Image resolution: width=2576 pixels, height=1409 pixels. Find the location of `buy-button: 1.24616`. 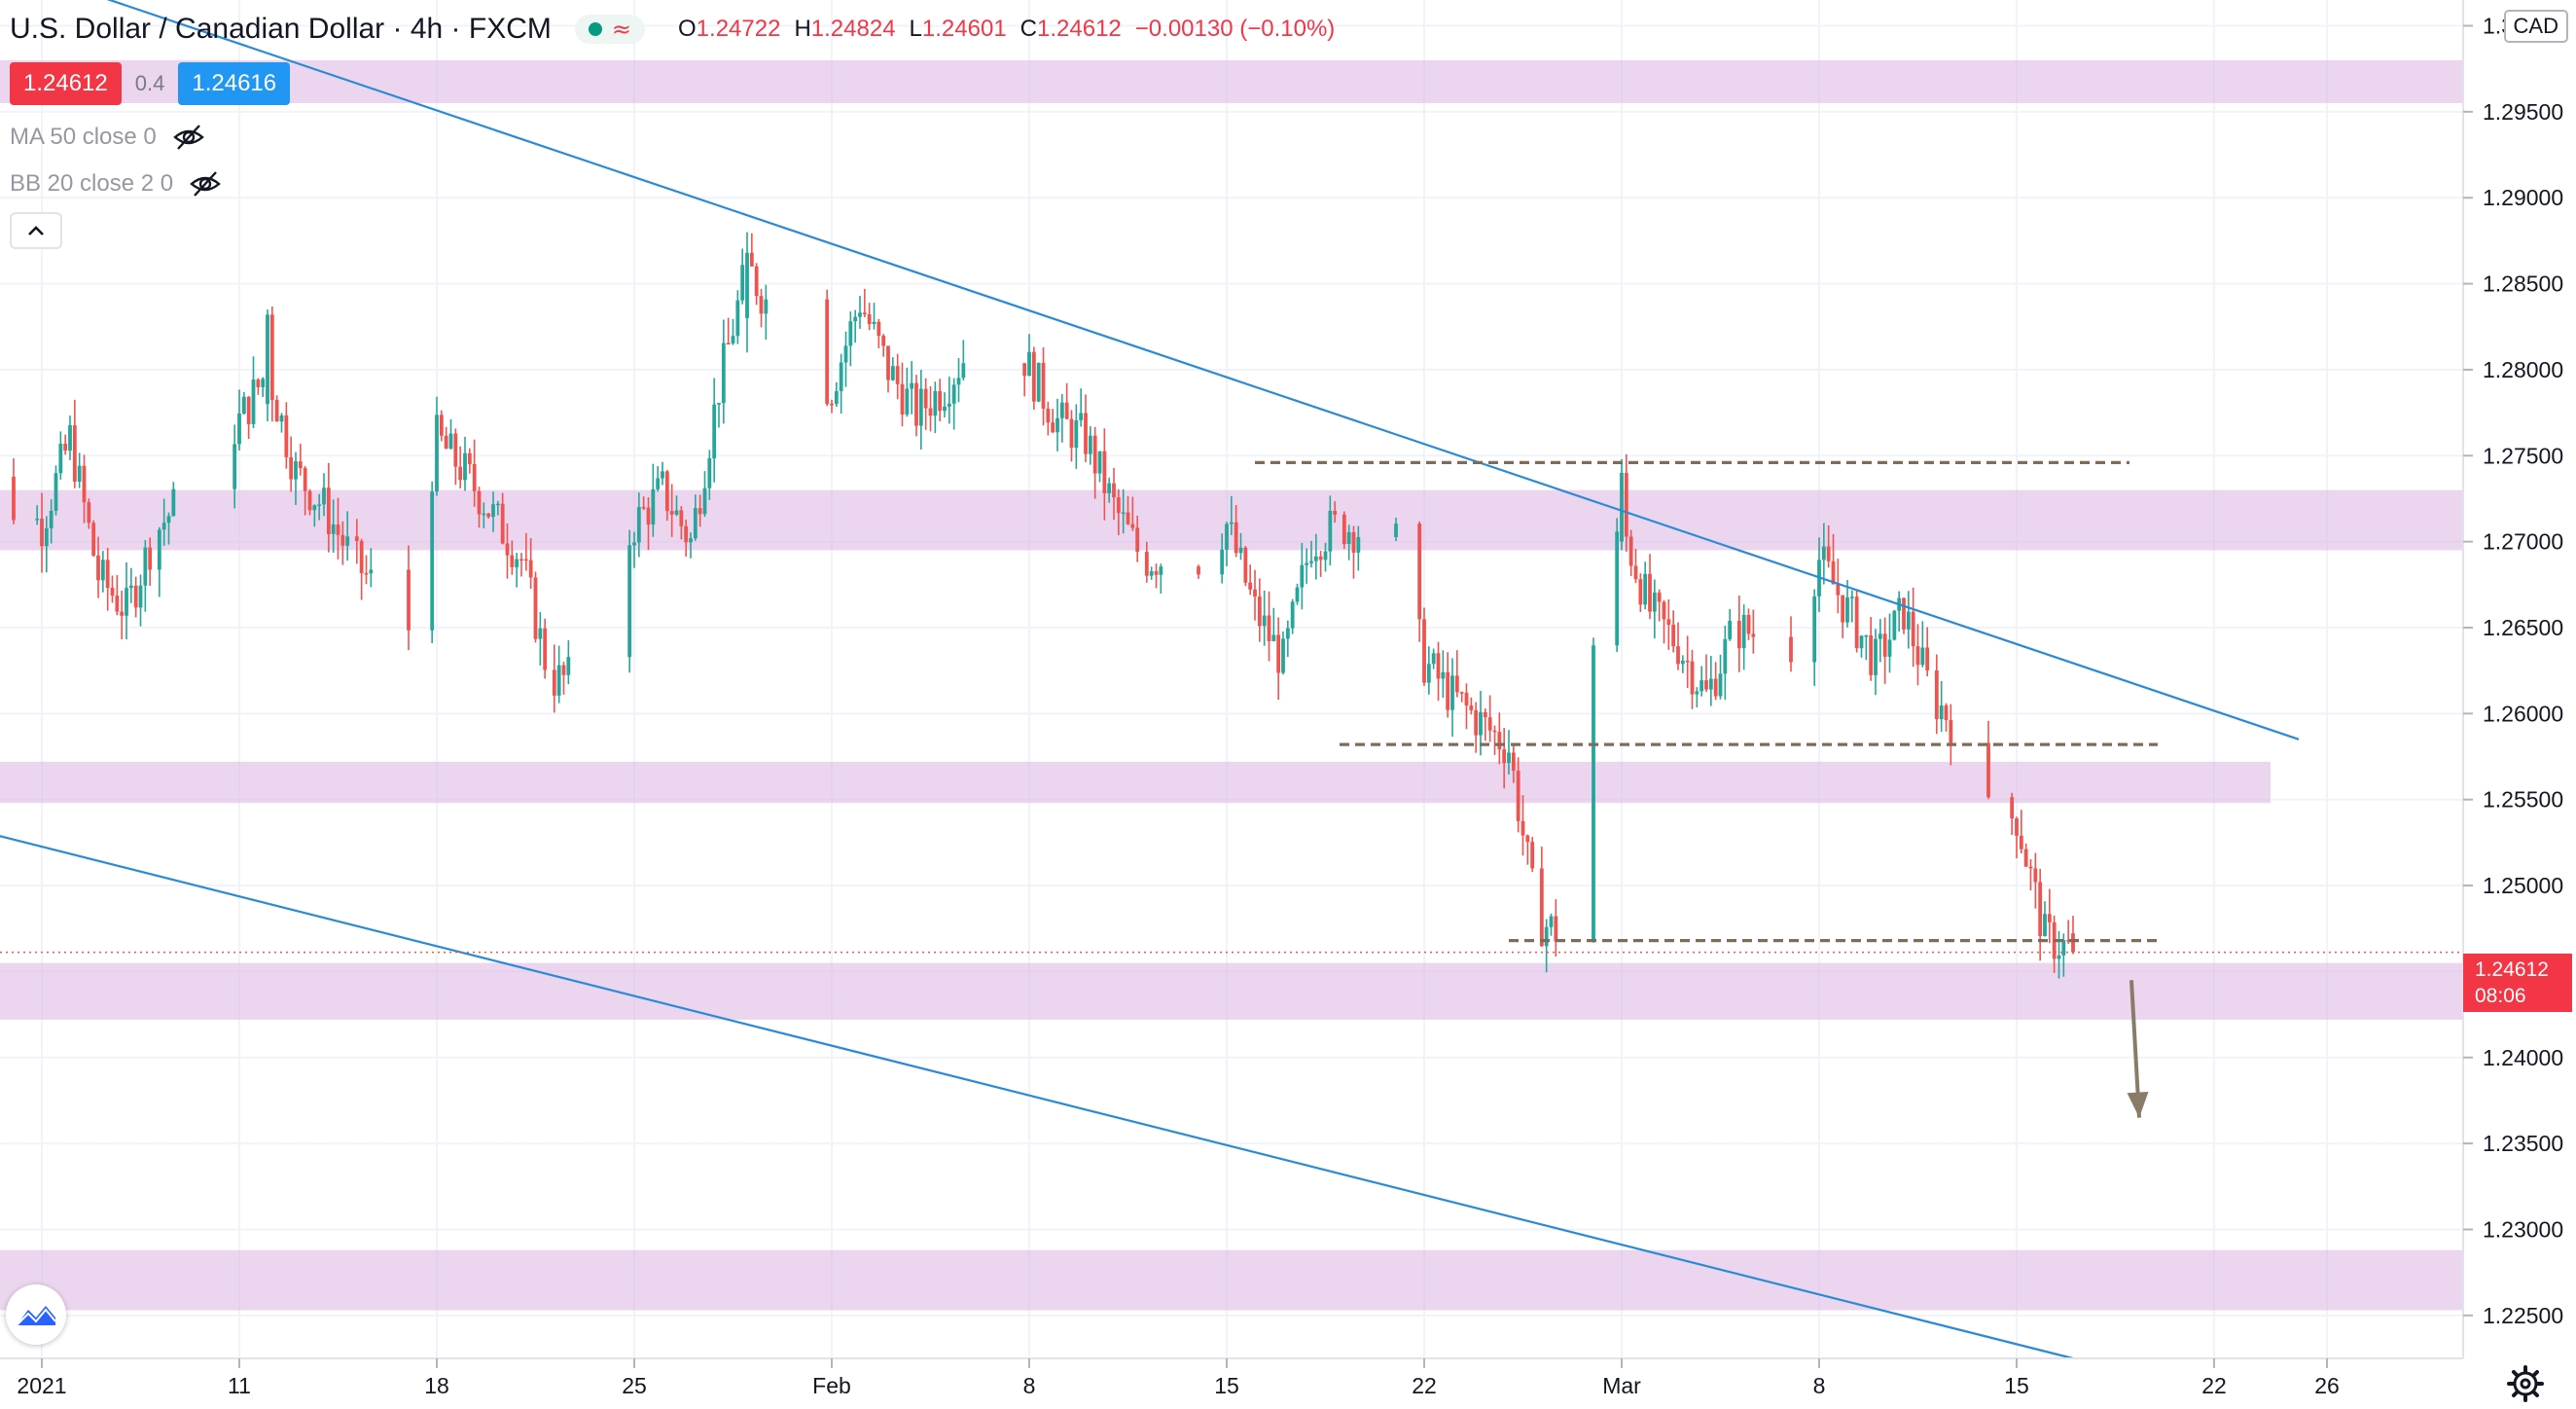

buy-button: 1.24616 is located at coordinates (234, 83).